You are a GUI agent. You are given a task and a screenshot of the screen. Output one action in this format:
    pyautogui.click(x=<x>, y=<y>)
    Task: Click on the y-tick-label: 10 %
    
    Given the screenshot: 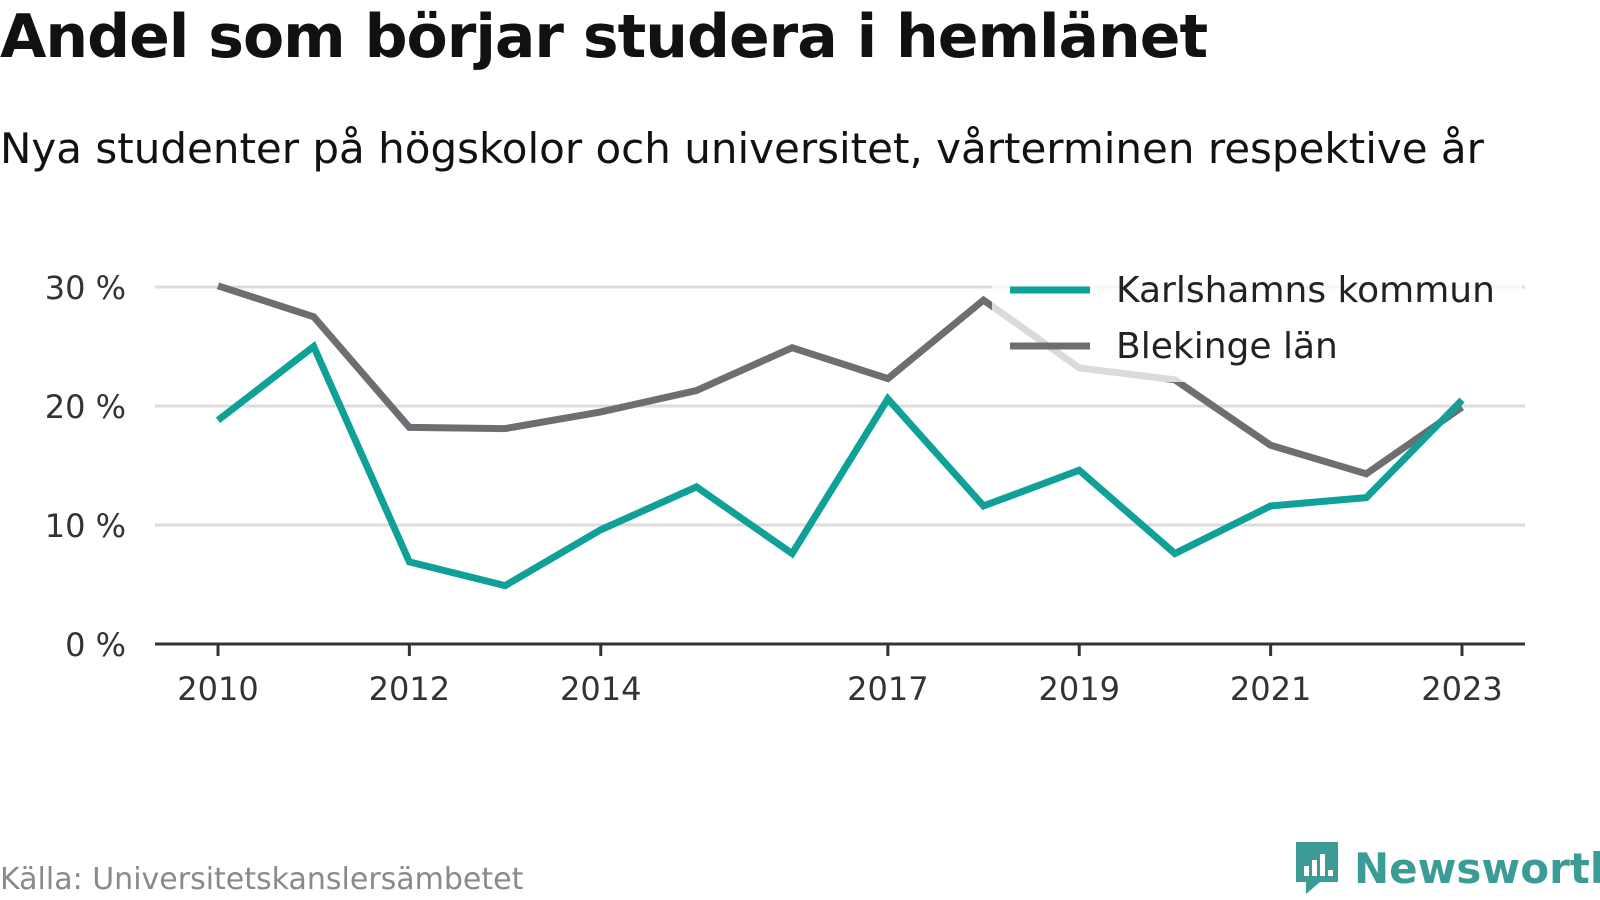 What is the action you would take?
    pyautogui.click(x=85, y=526)
    